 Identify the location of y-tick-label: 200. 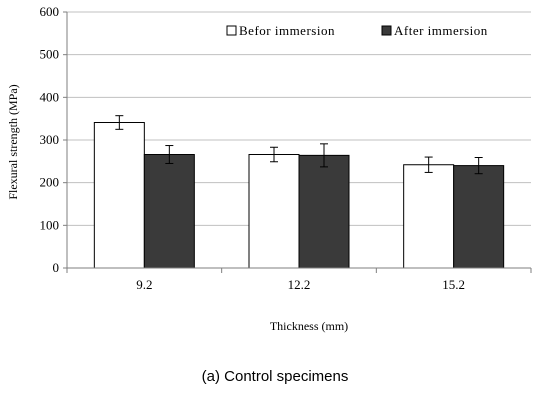
(50, 182).